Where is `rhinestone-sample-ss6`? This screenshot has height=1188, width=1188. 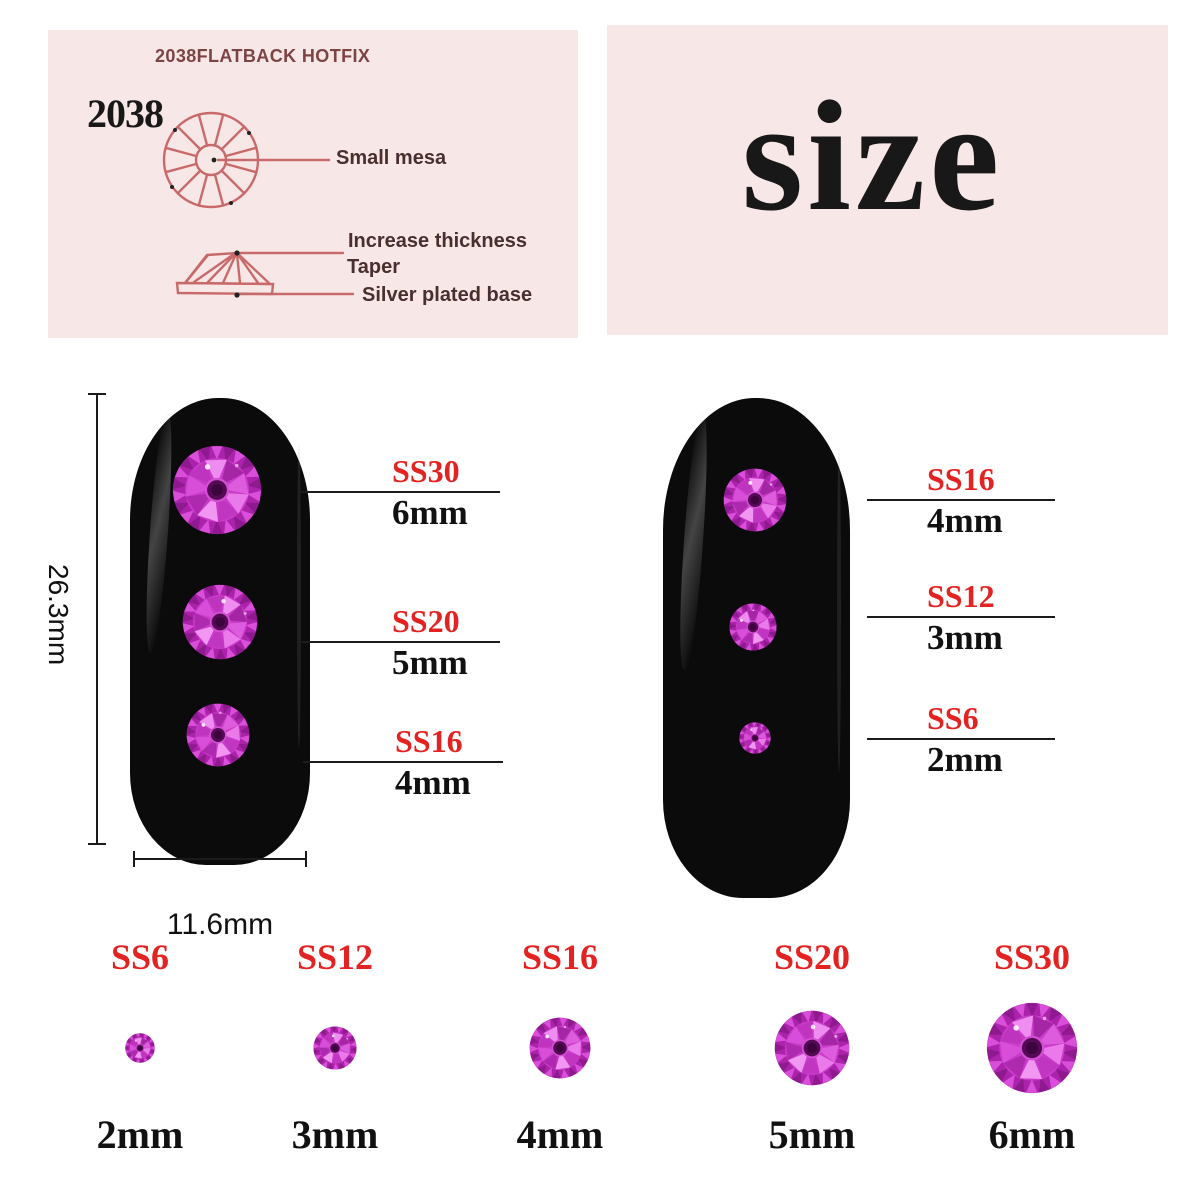
rhinestone-sample-ss6 is located at coordinates (140, 1048).